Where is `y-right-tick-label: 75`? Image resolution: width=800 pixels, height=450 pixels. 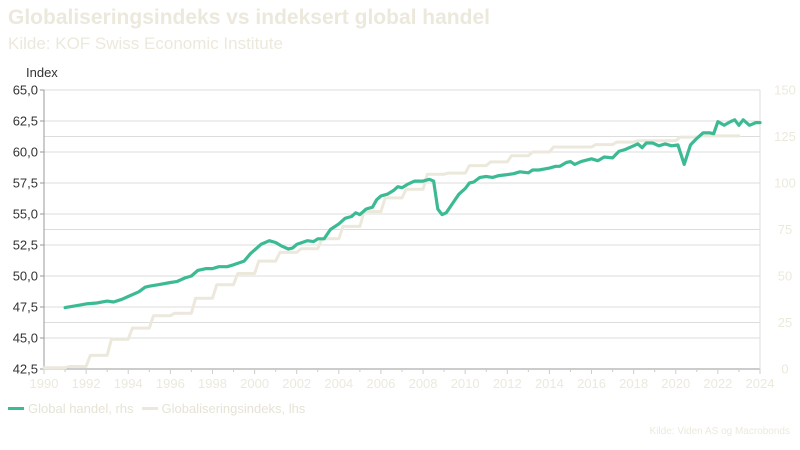 y-right-tick-label: 75 is located at coordinates (785, 229).